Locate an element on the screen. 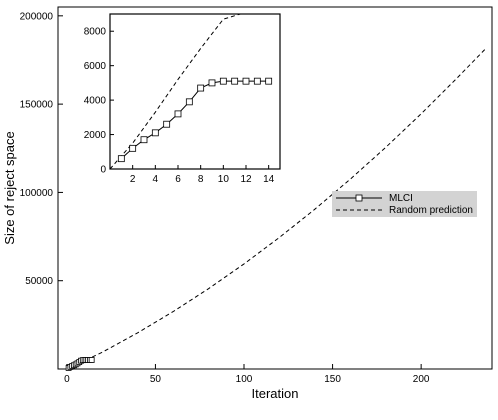 Image resolution: width=498 pixels, height=420 pixels. main-y-tick-label: 150000 is located at coordinates (37, 105).